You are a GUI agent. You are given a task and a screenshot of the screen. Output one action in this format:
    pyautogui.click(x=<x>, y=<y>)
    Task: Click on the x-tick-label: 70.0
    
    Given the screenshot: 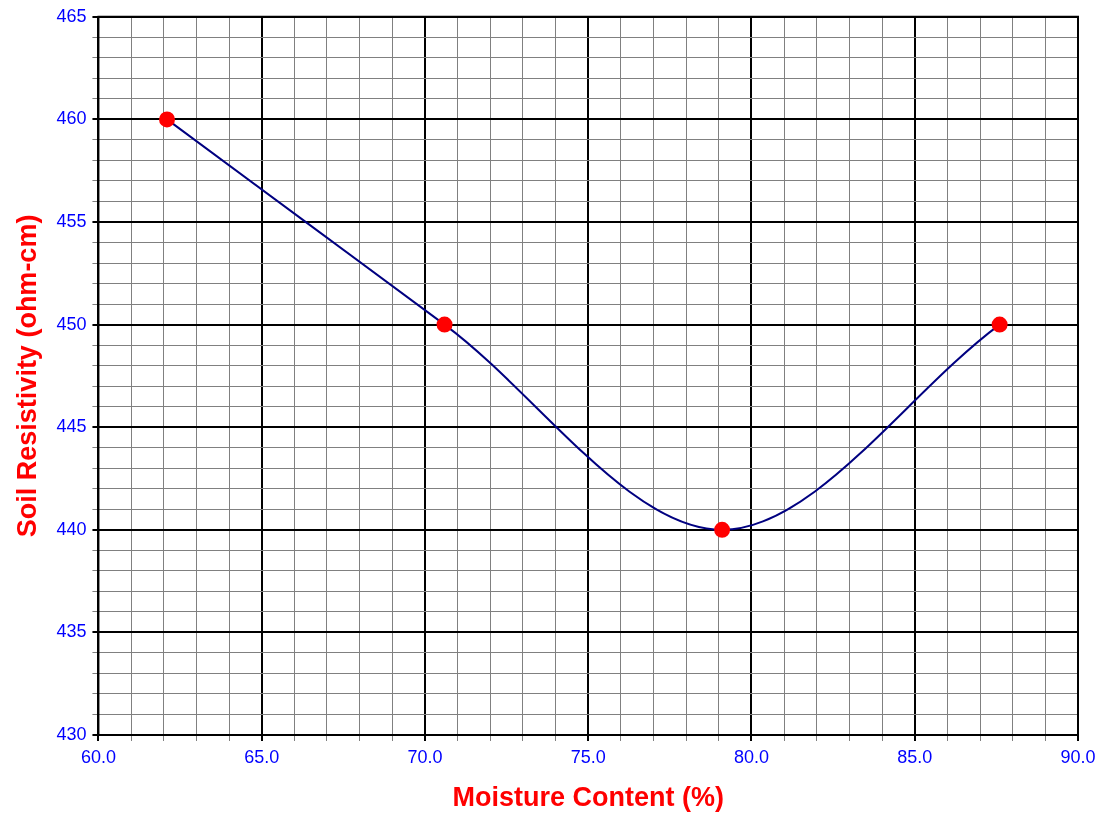 What is the action you would take?
    pyautogui.click(x=425, y=756)
    